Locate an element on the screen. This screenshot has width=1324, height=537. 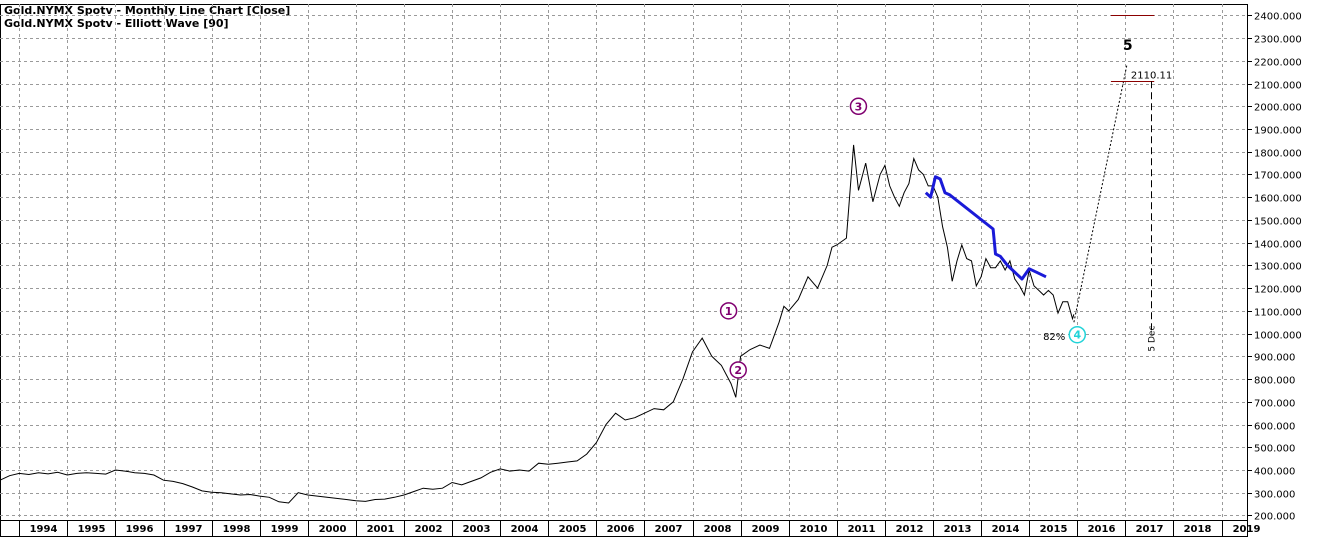
wave-label: 1 is located at coordinates (729, 311).